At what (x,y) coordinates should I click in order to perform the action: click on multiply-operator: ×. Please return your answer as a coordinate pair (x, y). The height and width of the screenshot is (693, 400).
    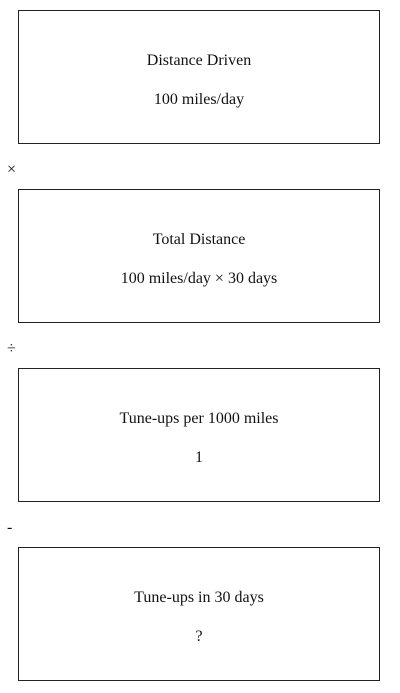
    Looking at the image, I should click on (12, 169).